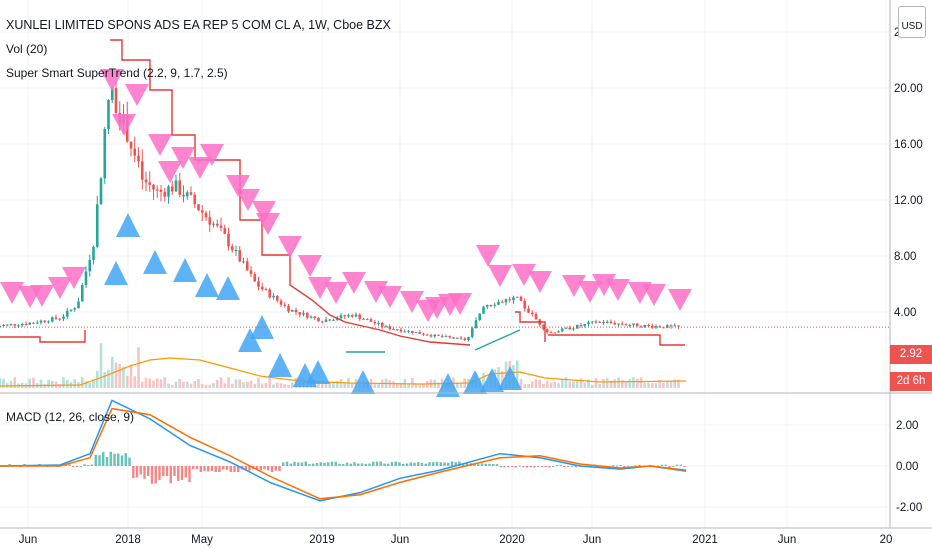 This screenshot has width=932, height=550. What do you see at coordinates (592, 540) in the screenshot?
I see `x-tick-label: Jun` at bounding box center [592, 540].